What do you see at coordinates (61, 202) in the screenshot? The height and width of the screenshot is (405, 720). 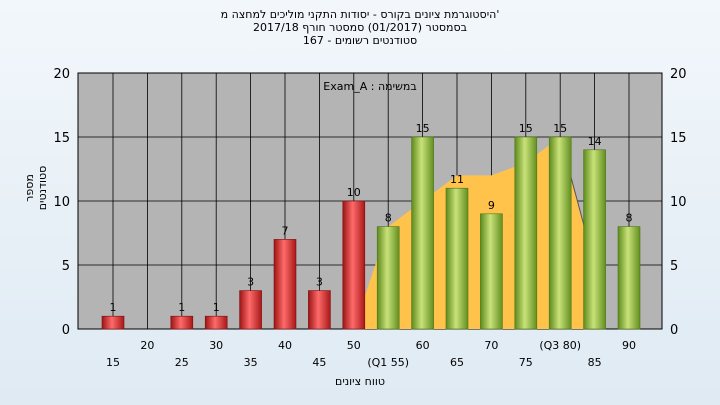 I see `y-tick-label-left: 10` at bounding box center [61, 202].